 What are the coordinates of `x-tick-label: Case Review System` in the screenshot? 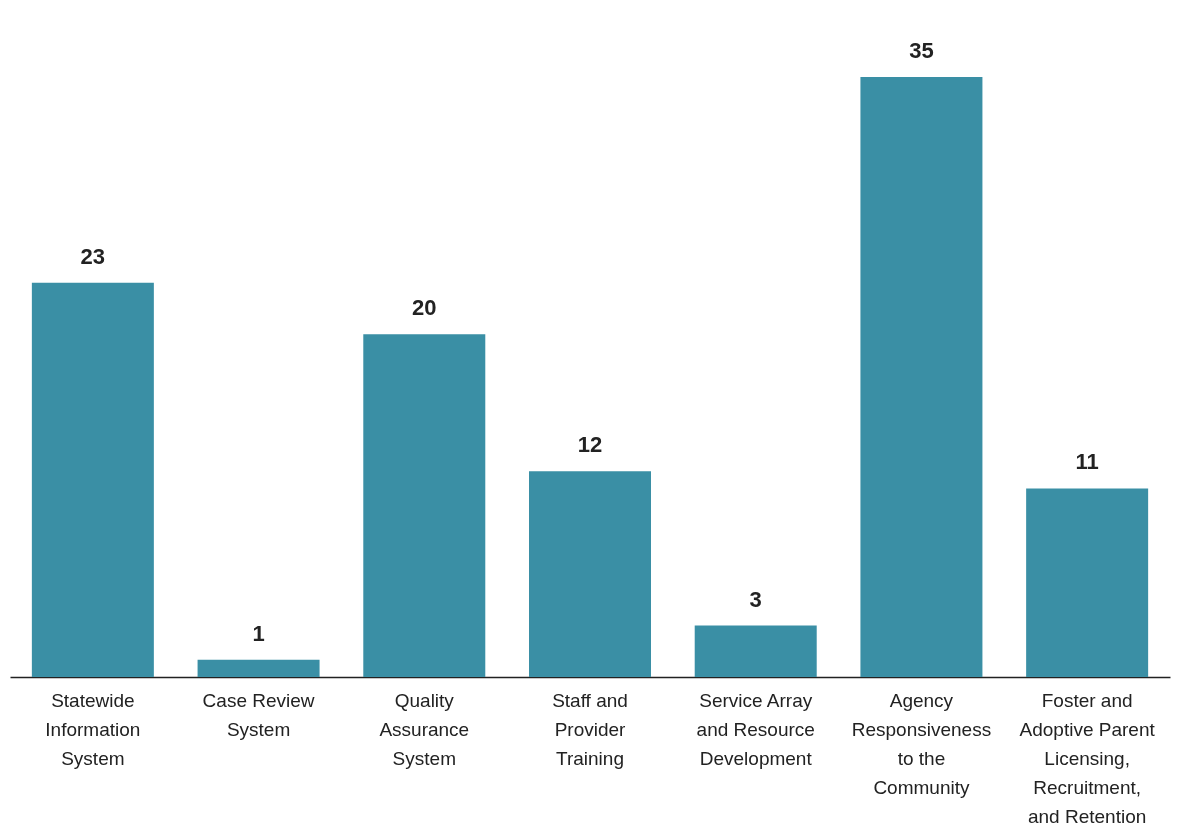 It's located at (258, 714).